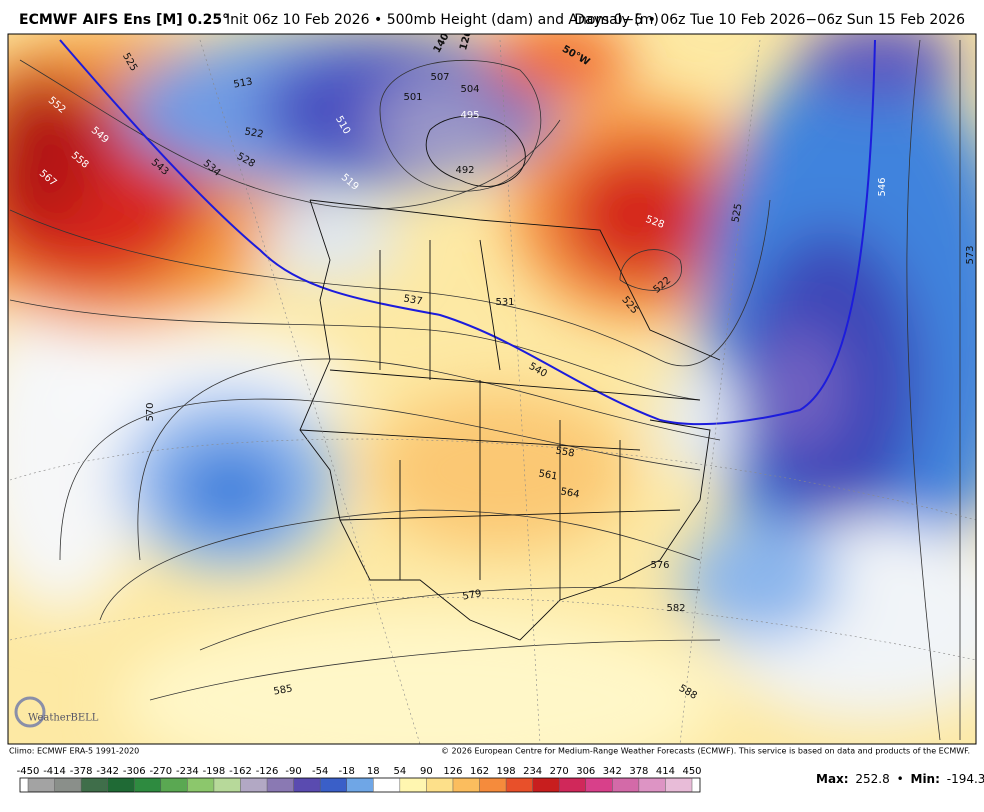  What do you see at coordinates (585, 771) in the screenshot?
I see `colorbar-tick-label: 306` at bounding box center [585, 771].